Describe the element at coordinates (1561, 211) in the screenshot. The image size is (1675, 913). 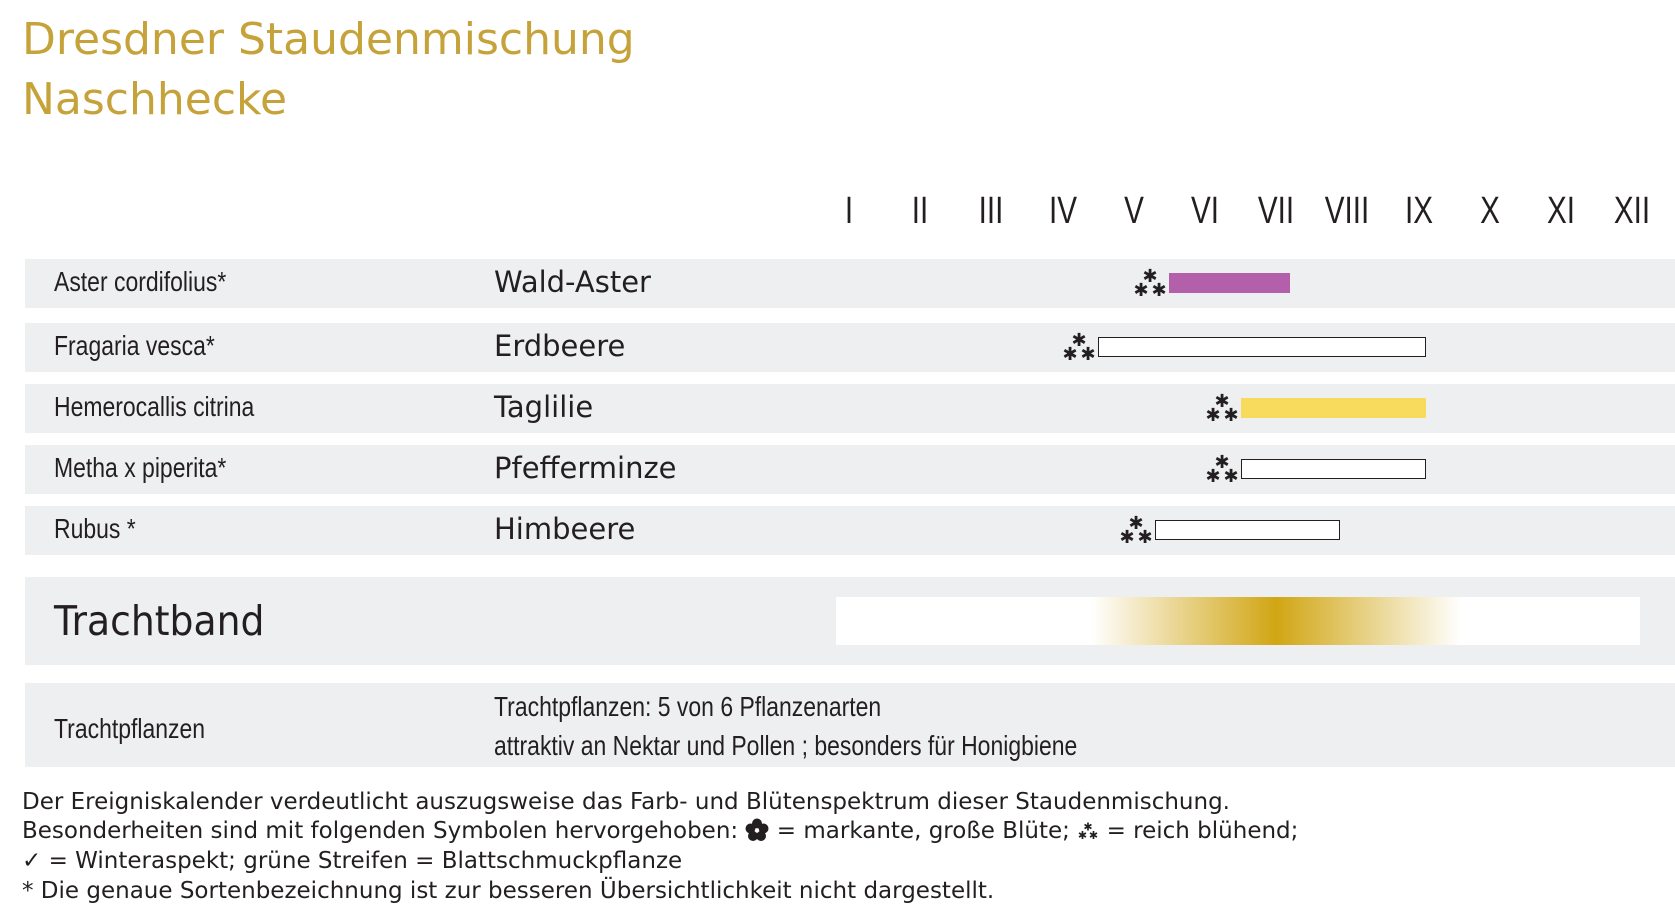
I see `month-label-11: XI` at that location.